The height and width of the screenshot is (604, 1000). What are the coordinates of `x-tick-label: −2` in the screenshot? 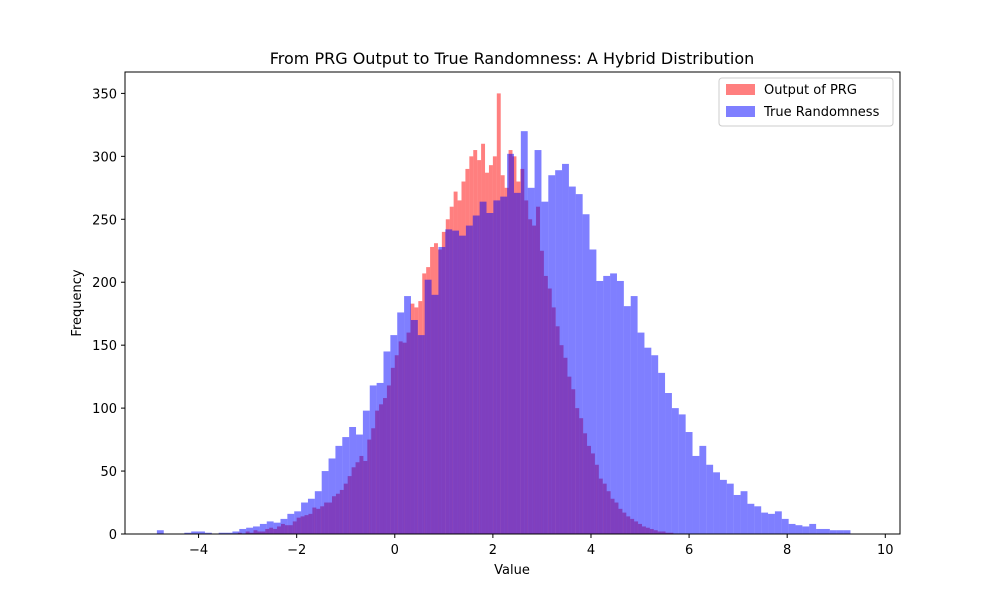 It's located at (296, 550).